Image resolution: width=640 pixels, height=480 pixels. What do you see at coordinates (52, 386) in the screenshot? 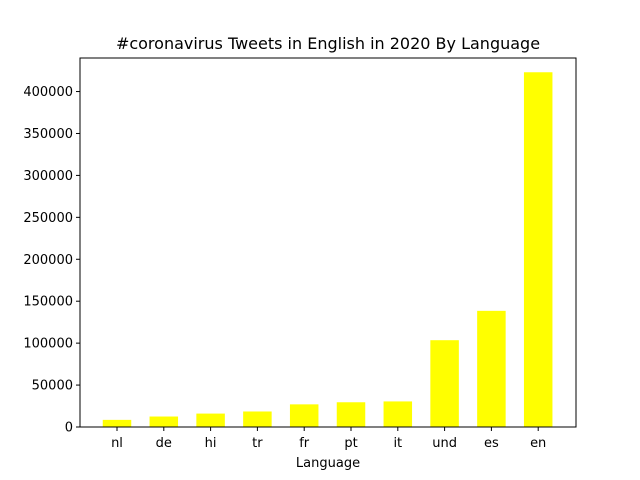
I see `y-tick-label: 50000` at bounding box center [52, 386].